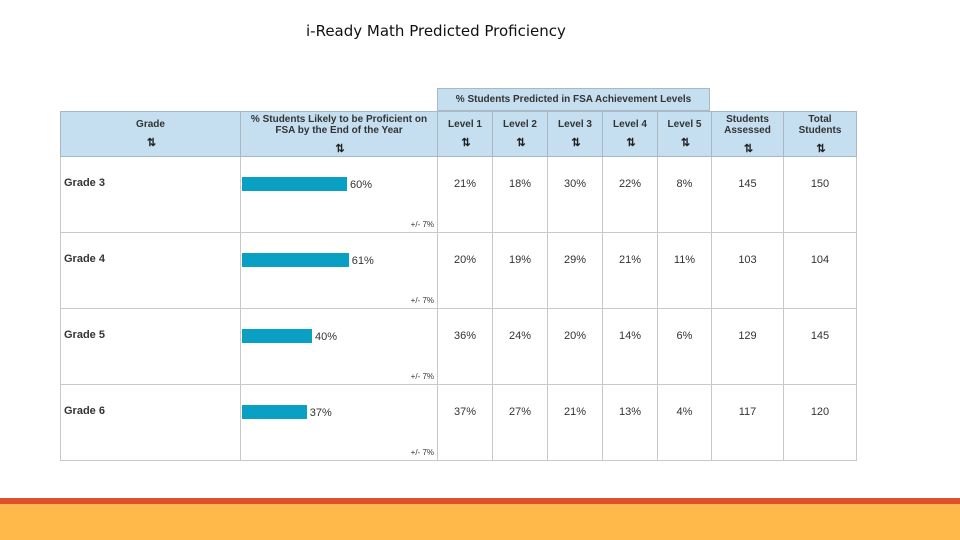 This screenshot has width=960, height=540. What do you see at coordinates (339, 346) in the screenshot?
I see `likely-proficient-cell: 40% +/- 7%` at bounding box center [339, 346].